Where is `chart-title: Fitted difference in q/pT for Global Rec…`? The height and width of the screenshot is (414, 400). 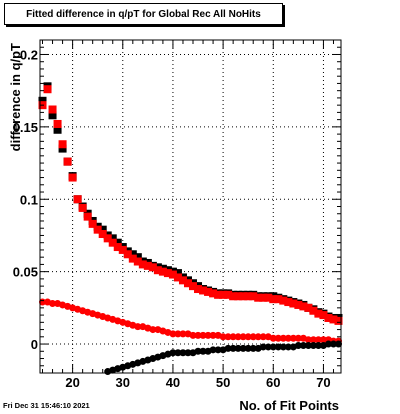 chart-title: Fitted difference in q/pT for Global Rec… is located at coordinates (143, 14).